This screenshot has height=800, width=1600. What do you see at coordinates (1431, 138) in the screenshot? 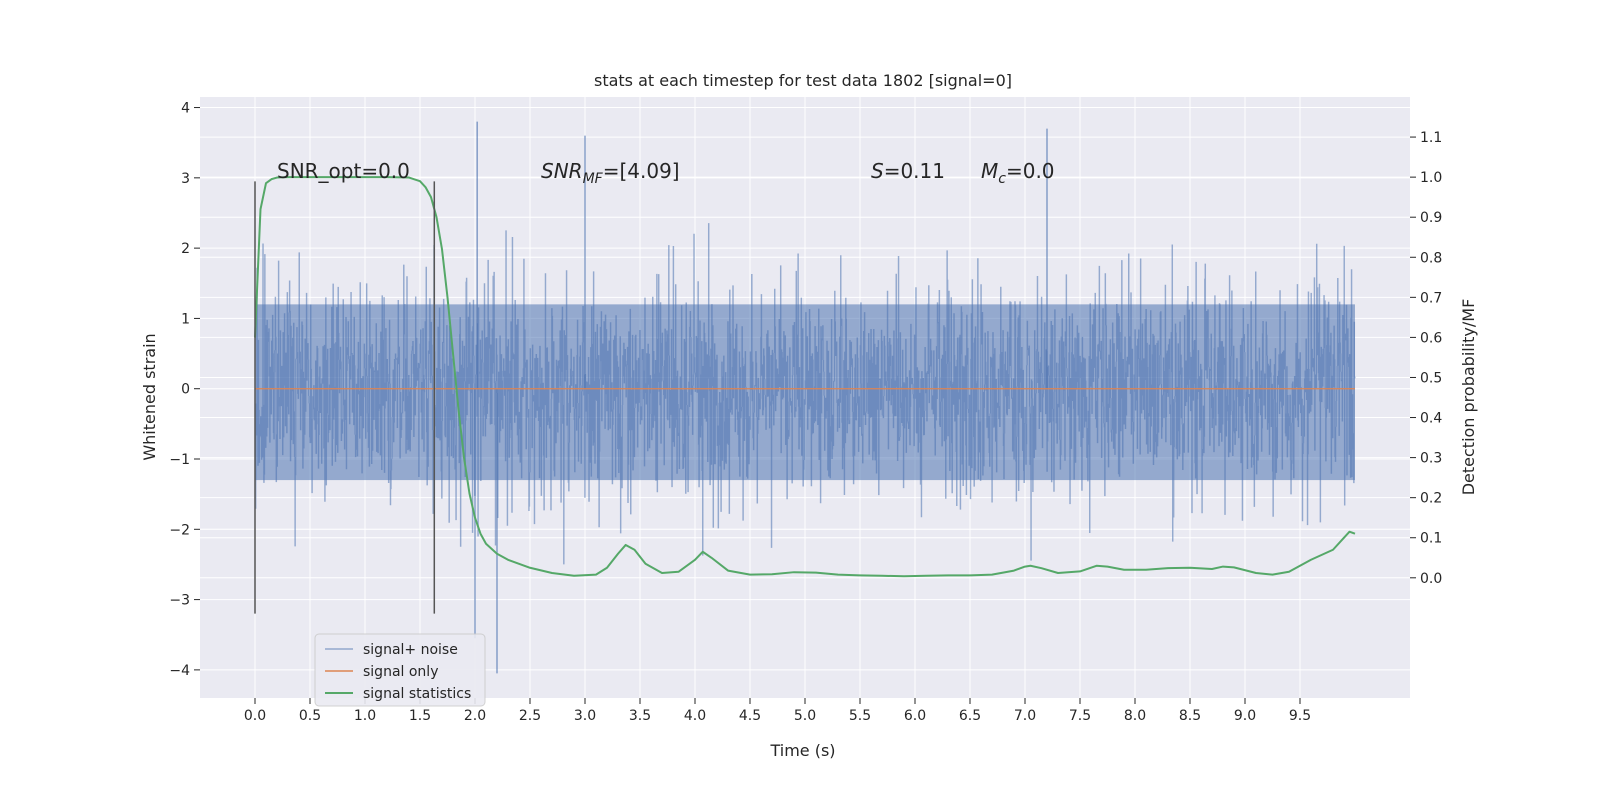
I see `y2-tick-label: 1.1` at bounding box center [1431, 138].